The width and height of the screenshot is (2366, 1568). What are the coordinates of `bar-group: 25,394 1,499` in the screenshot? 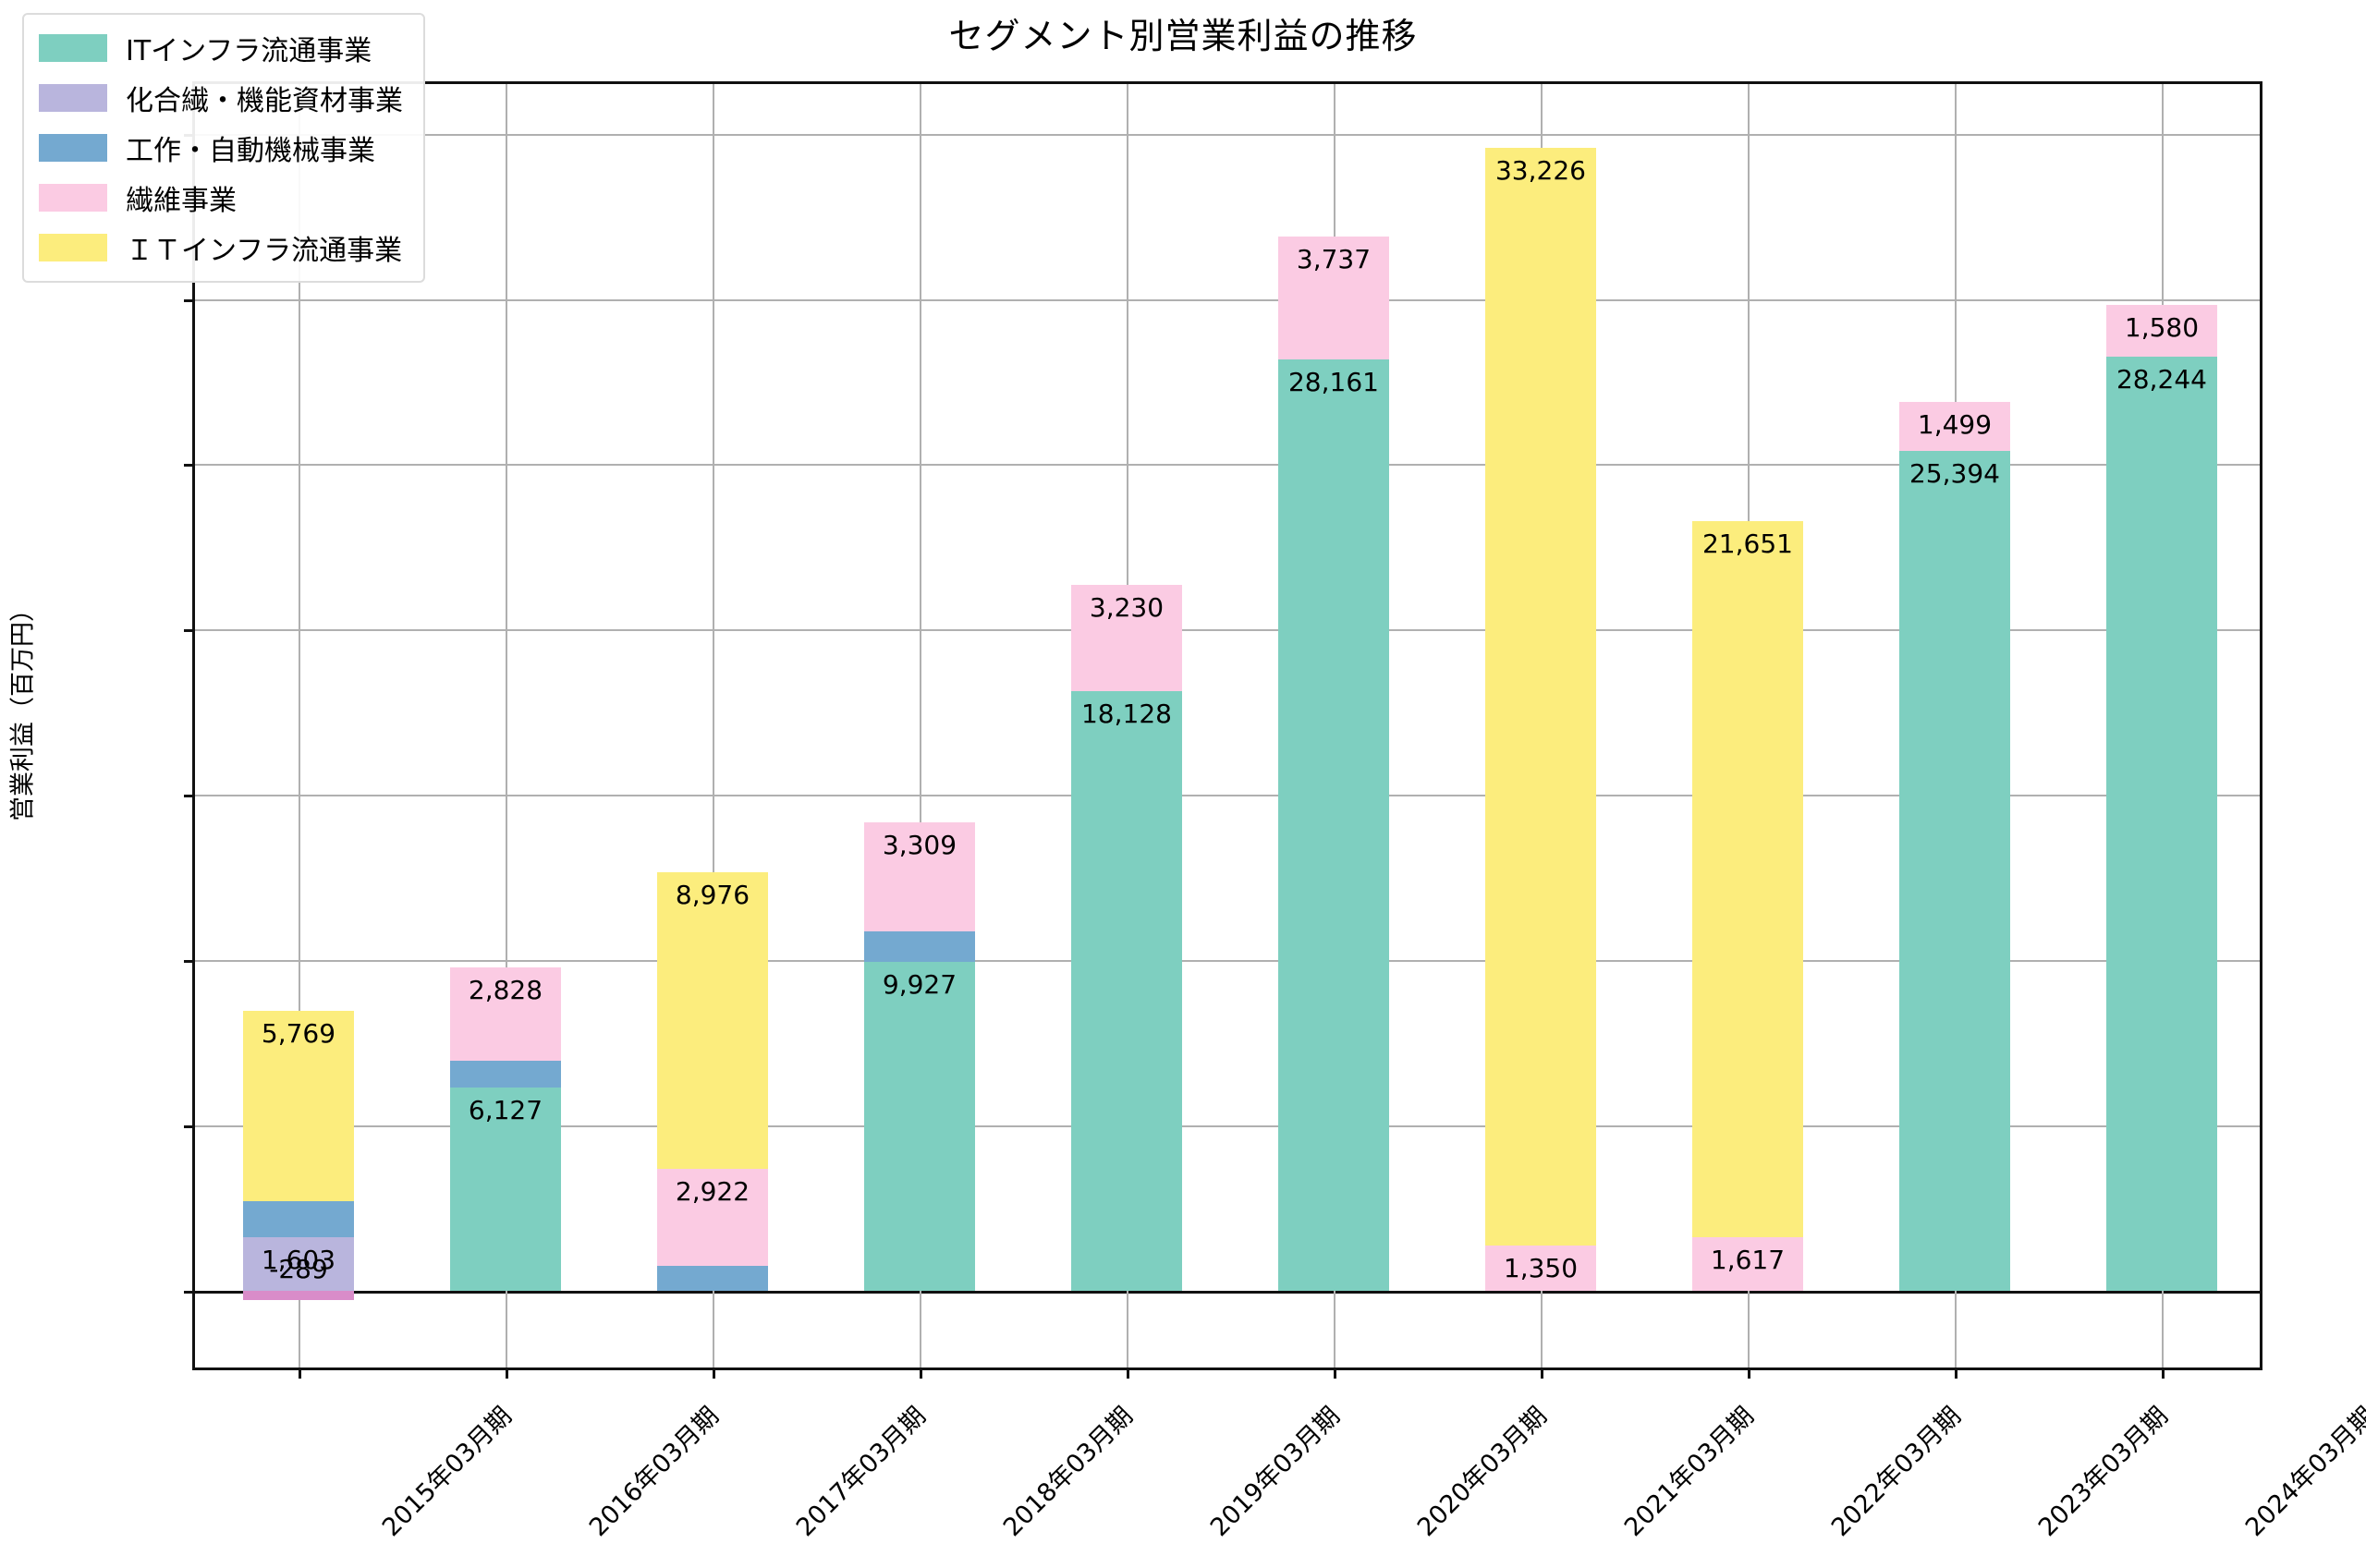 It's located at (1955, 728).